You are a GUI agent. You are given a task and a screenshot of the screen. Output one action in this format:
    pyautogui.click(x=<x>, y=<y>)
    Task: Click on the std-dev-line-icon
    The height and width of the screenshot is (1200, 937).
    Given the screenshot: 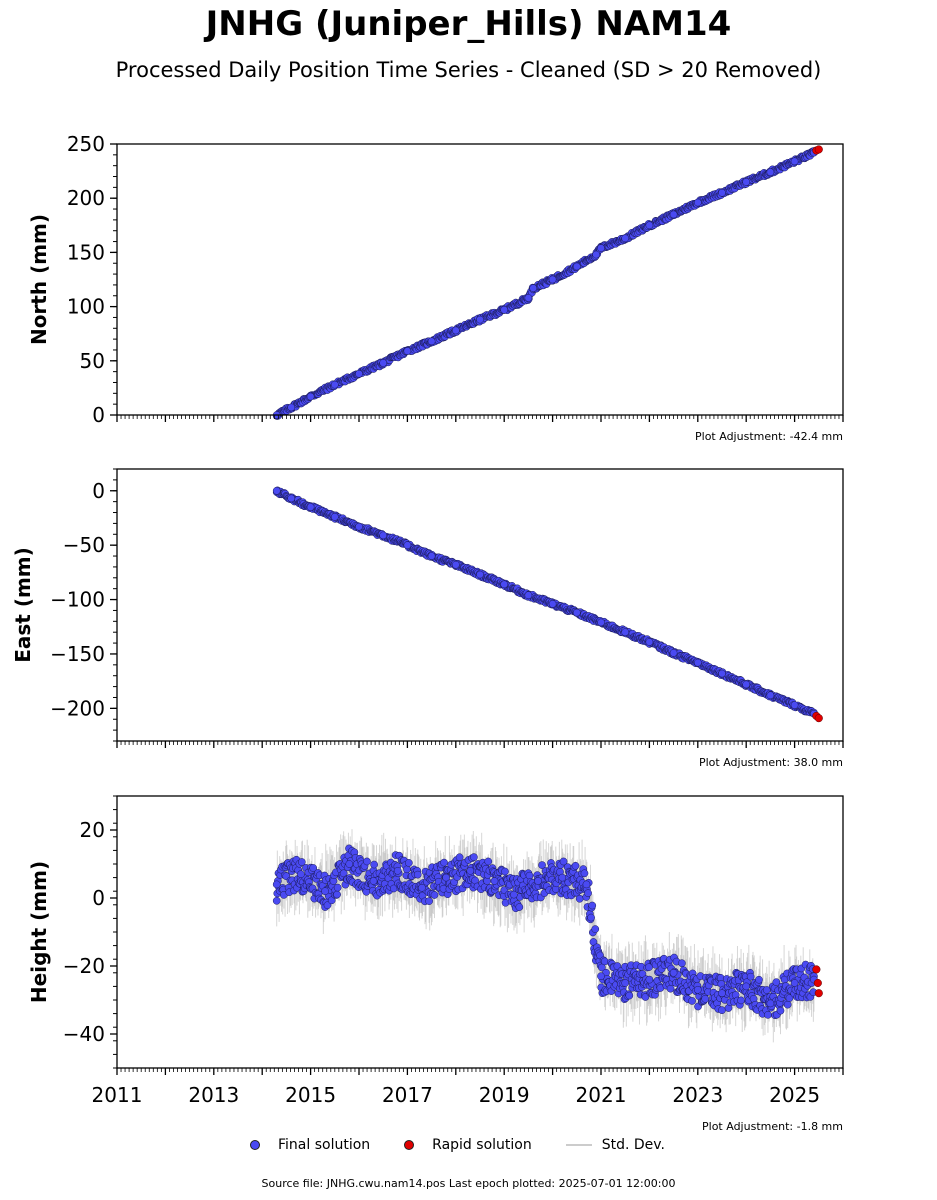 What is the action you would take?
    pyautogui.click(x=578, y=1145)
    